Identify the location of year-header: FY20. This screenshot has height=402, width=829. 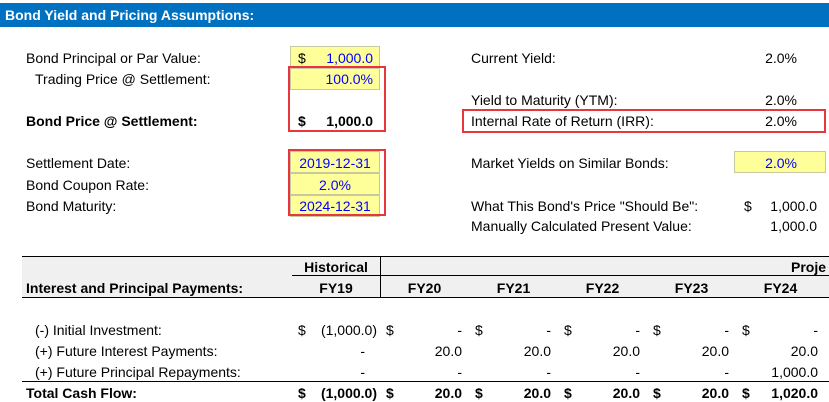
(424, 288).